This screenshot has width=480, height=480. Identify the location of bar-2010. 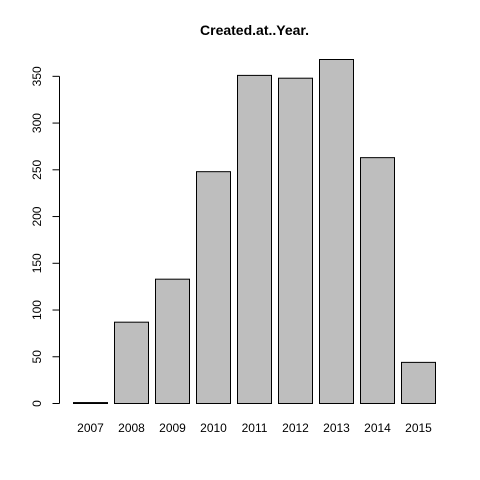
(213, 287).